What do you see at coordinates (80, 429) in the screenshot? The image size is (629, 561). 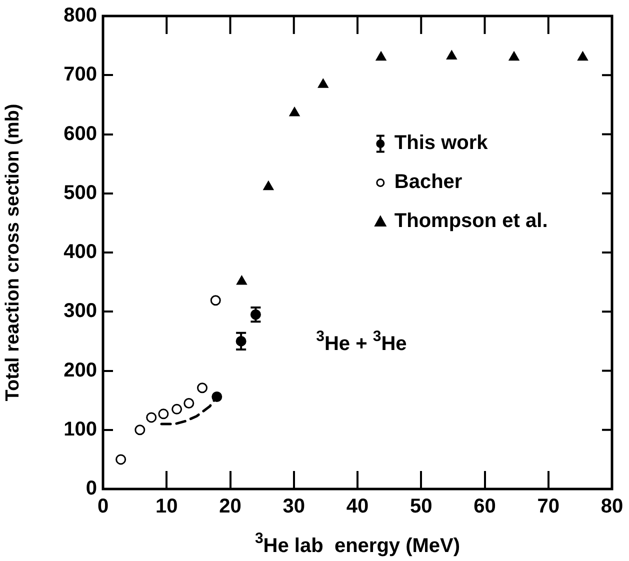 I see `y-tick-label: 100` at bounding box center [80, 429].